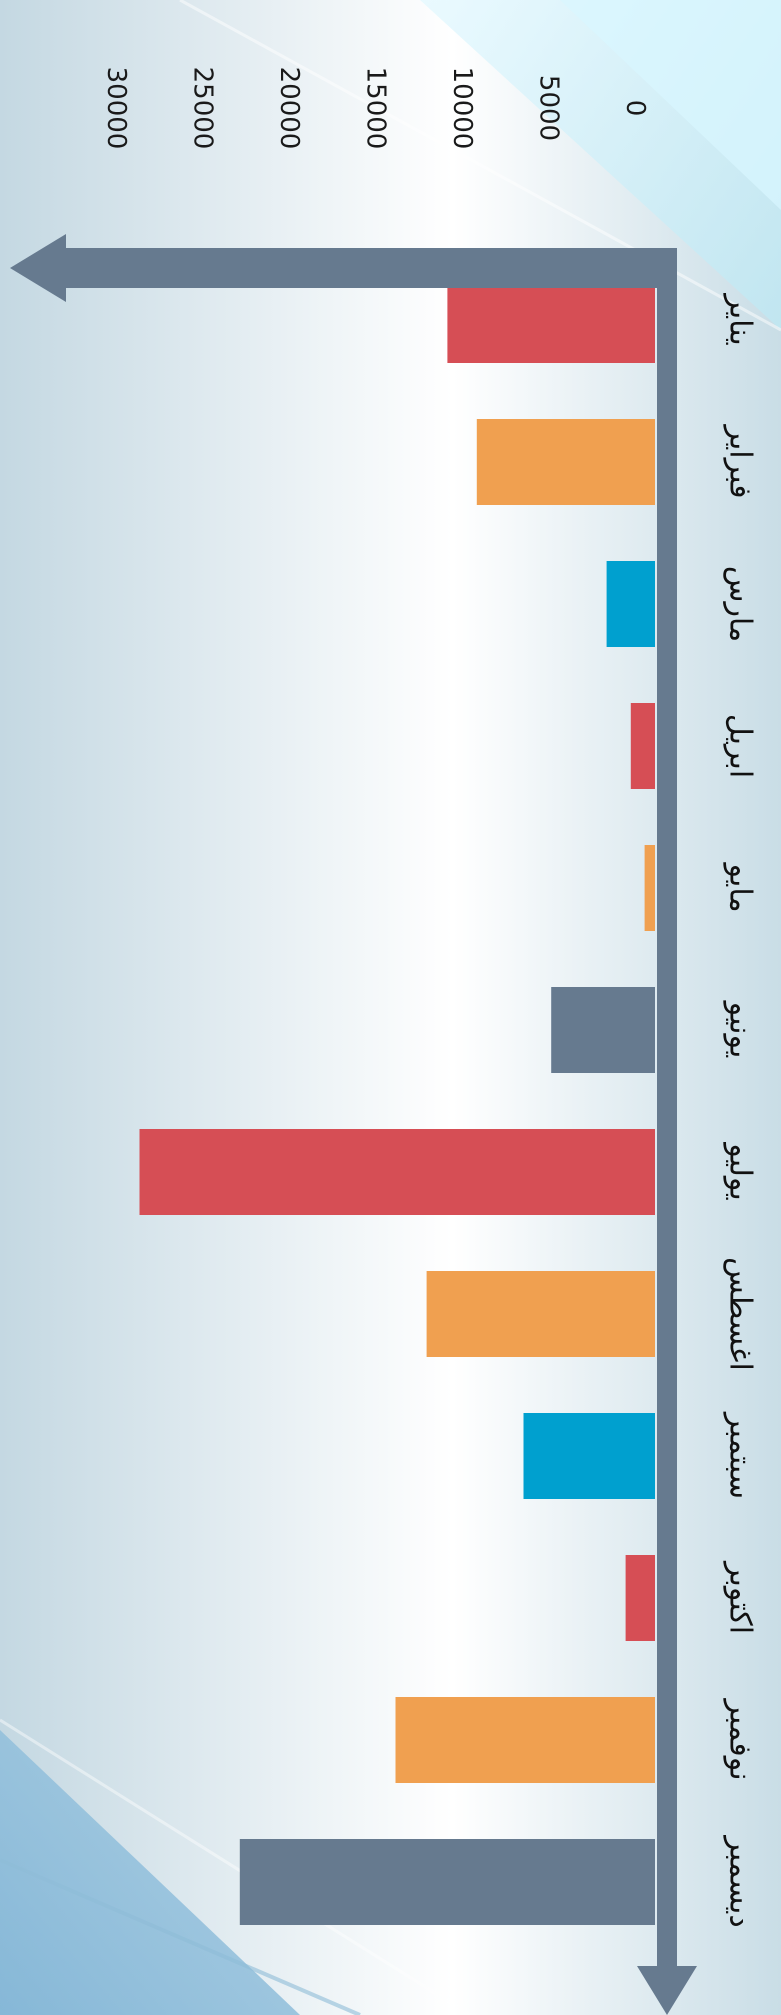 The height and width of the screenshot is (2015, 781). I want to click on category-axis-arrow, so click(667, 1990).